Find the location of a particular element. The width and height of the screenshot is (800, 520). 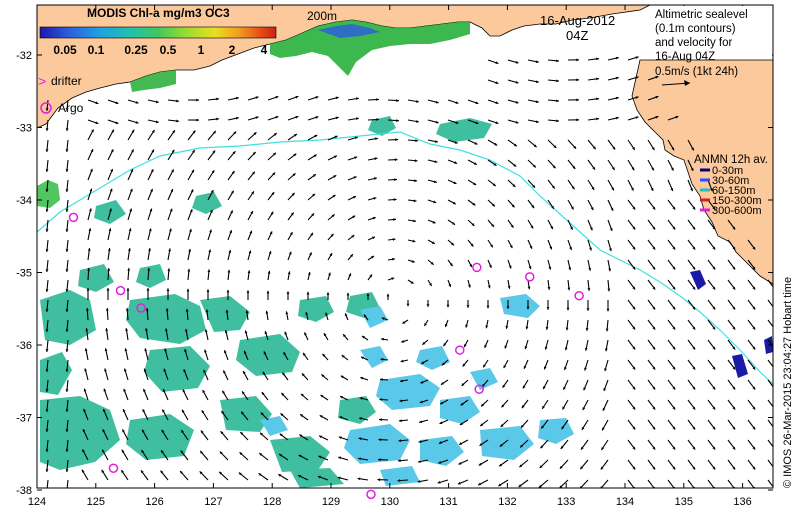

colorbar-tick-label: 4 is located at coordinates (264, 50).